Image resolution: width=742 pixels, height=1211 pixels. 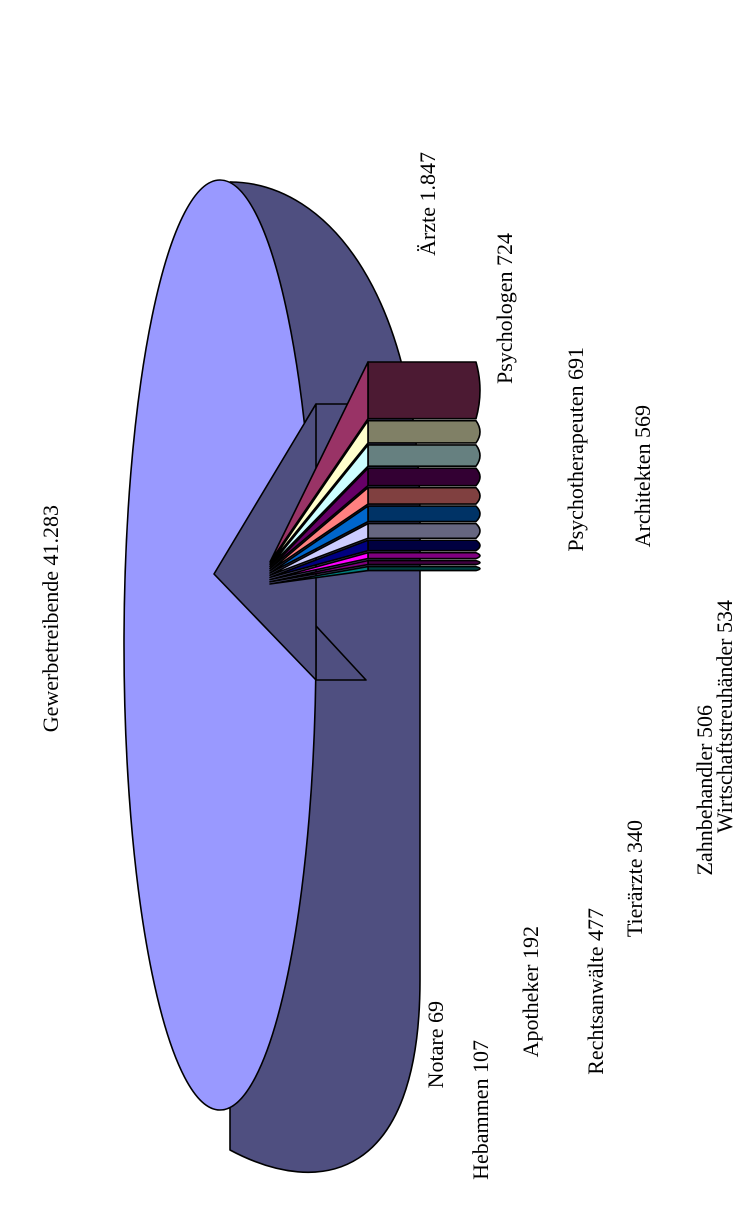 What do you see at coordinates (375, 575) in the screenshot?
I see `slice-notare` at bounding box center [375, 575].